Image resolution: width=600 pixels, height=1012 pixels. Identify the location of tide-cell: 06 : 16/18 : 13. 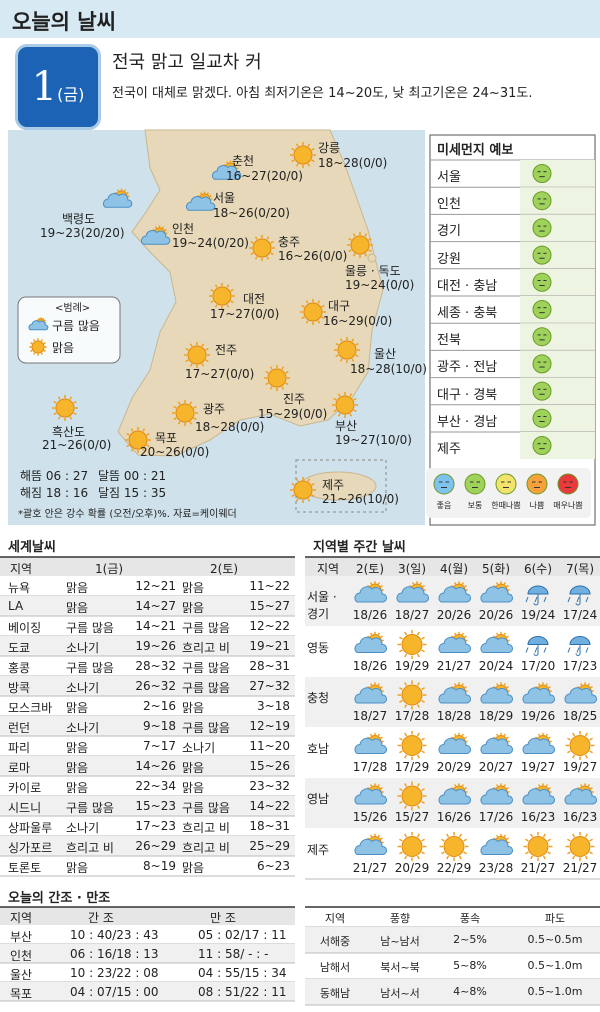
(114, 954).